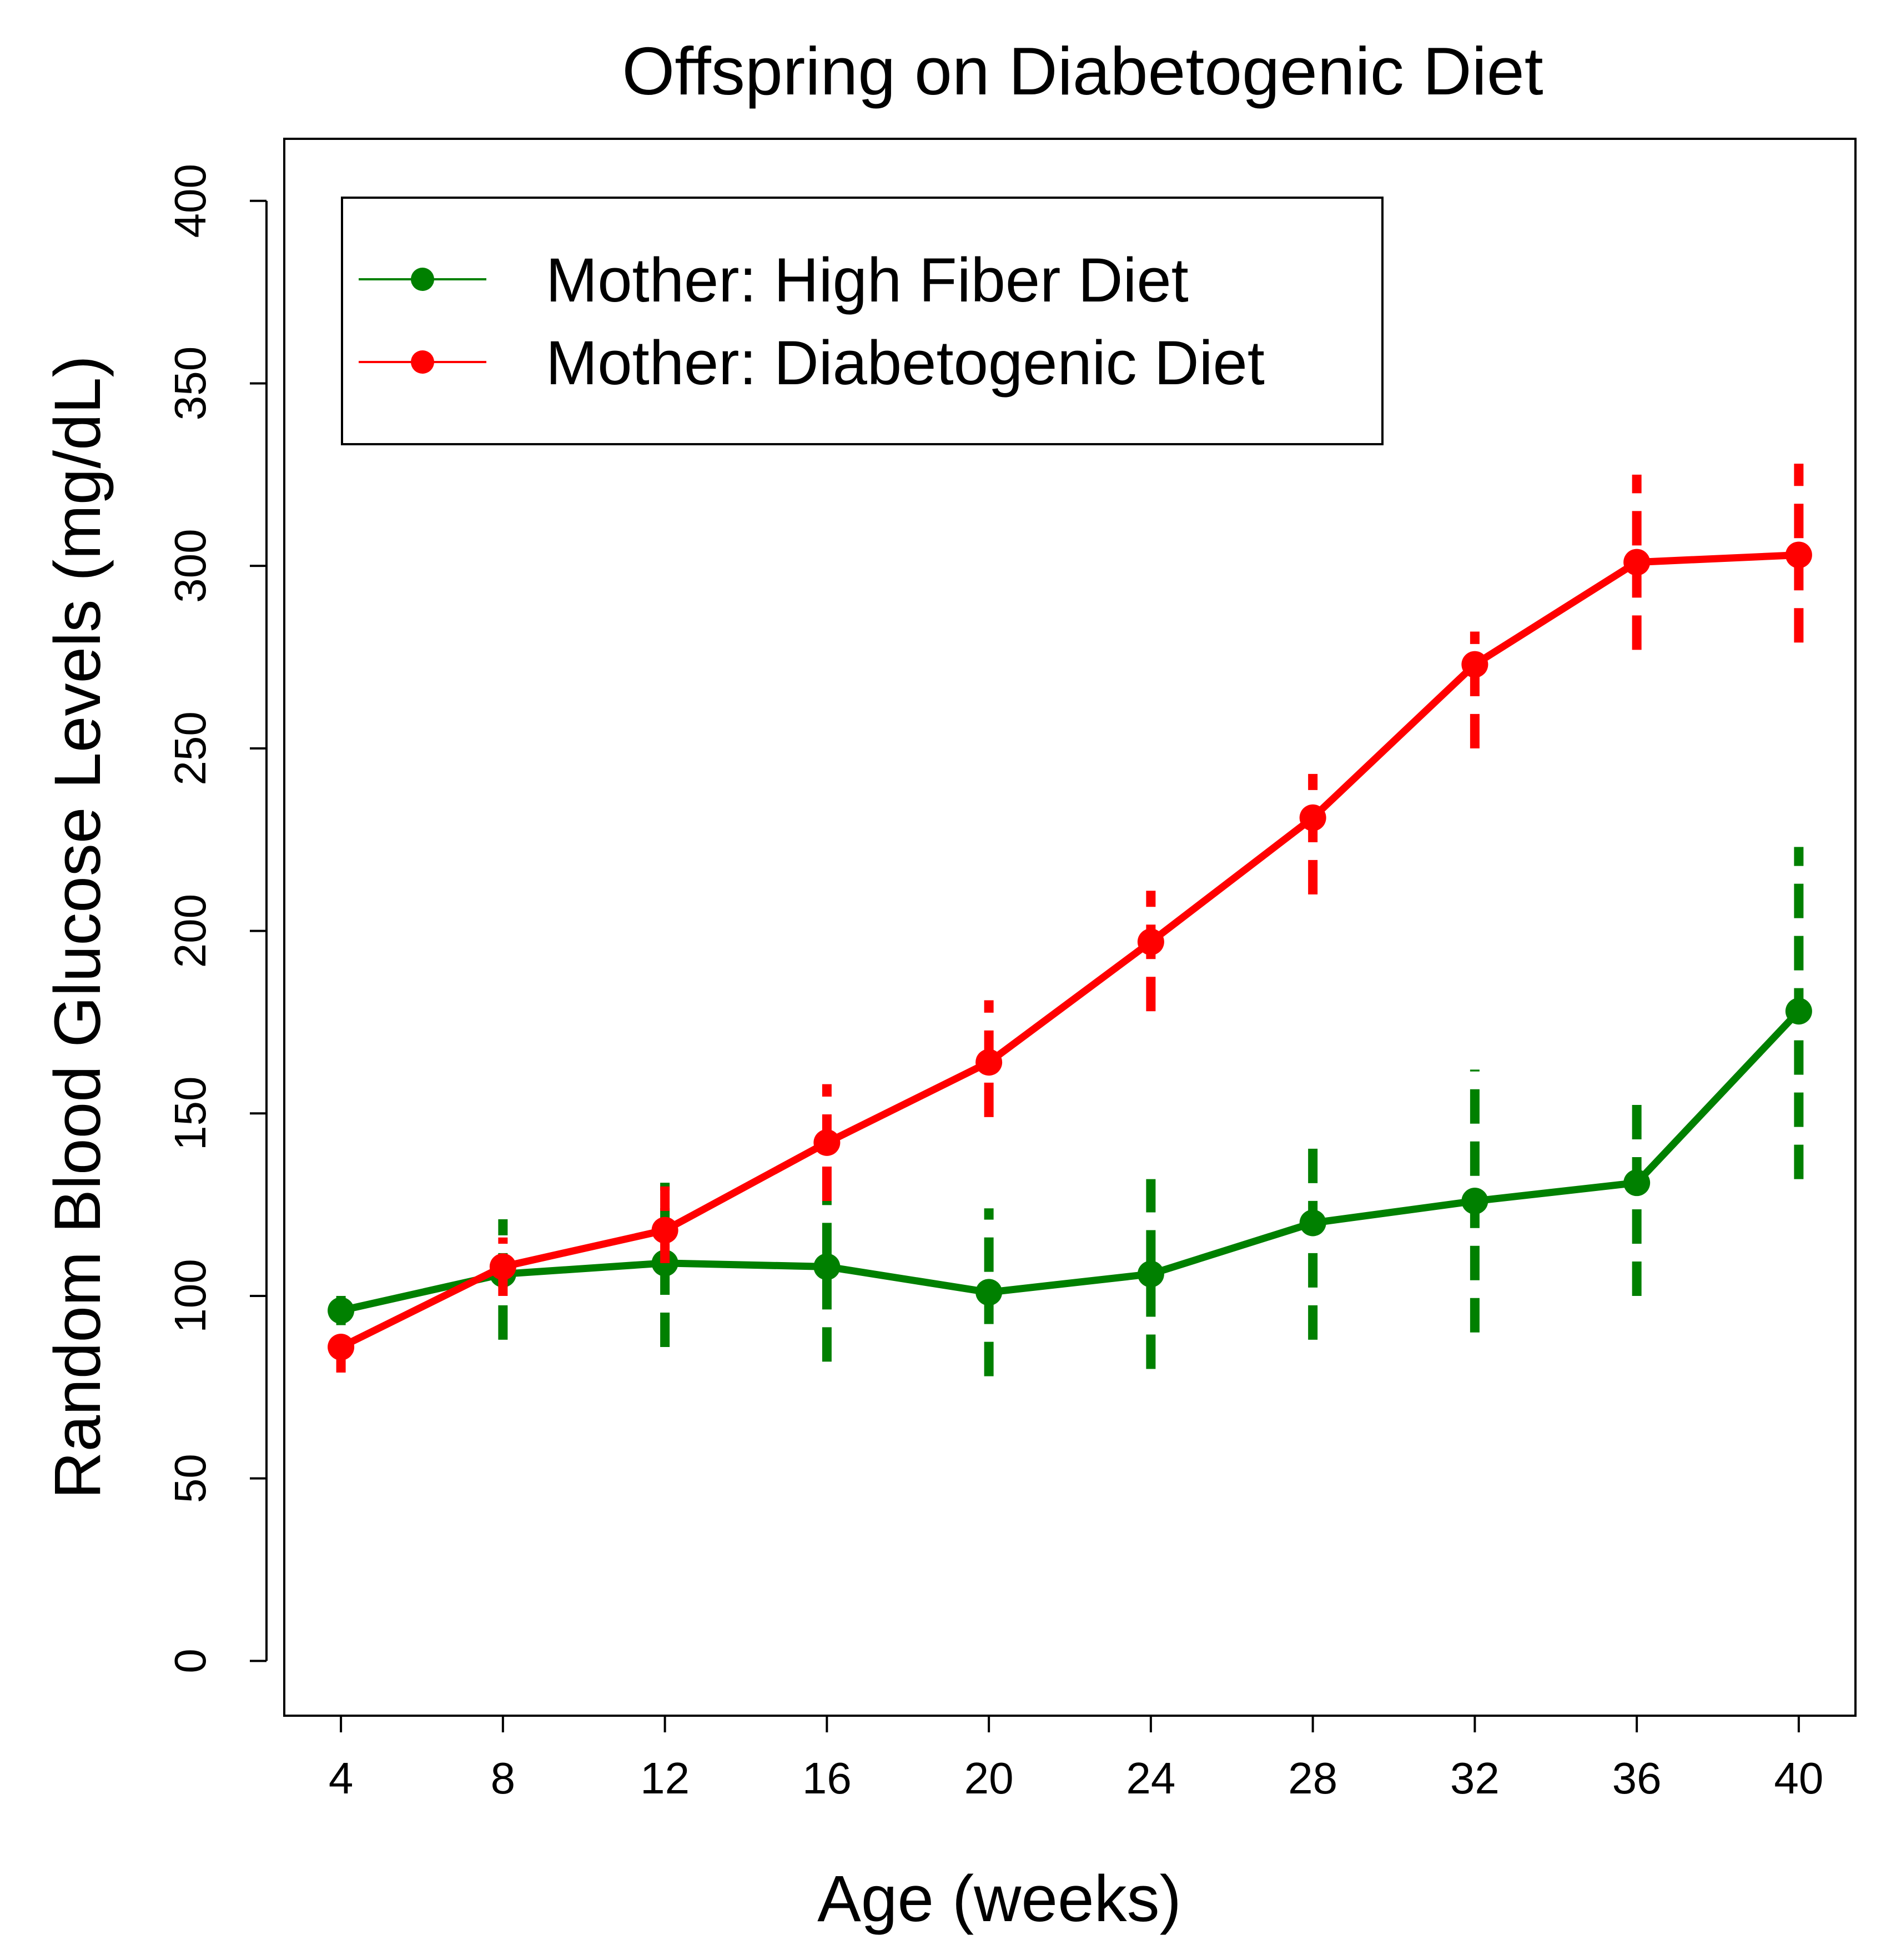 This screenshot has width=1881, height=1960. I want to click on y-axis-title: Random Blood Glucose Levels (mg/dL), so click(77, 927).